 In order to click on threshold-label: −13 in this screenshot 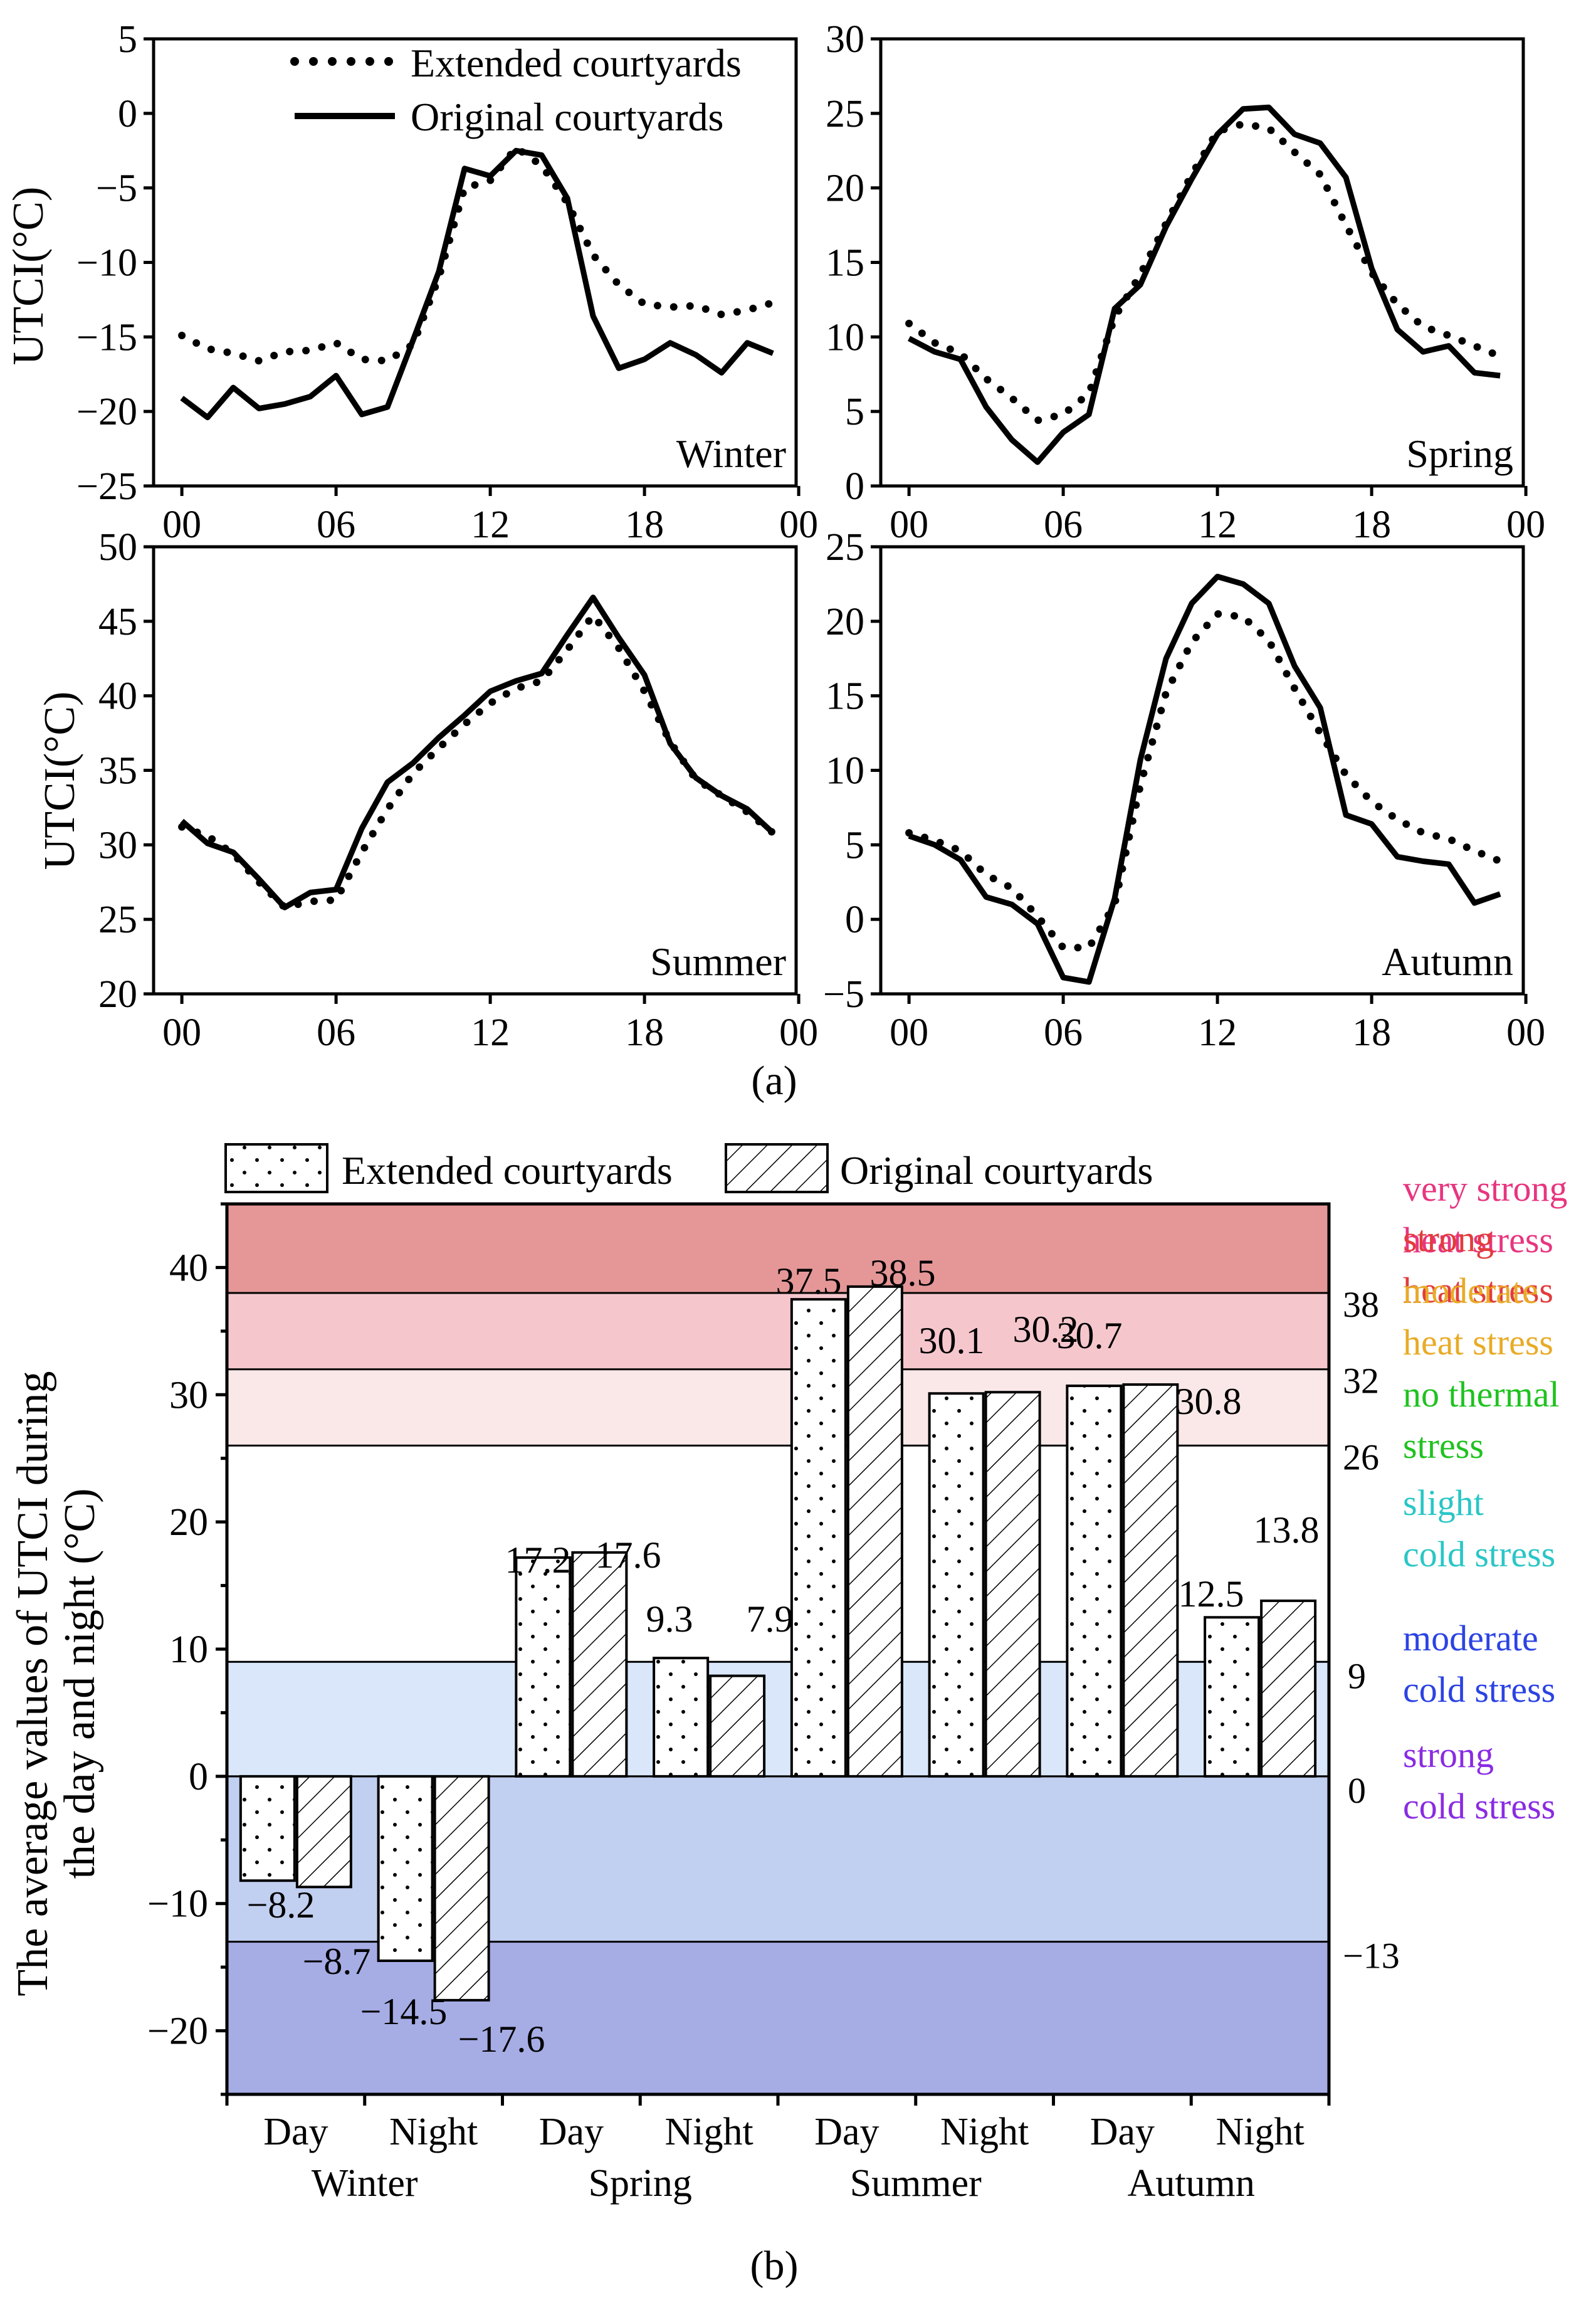, I will do `click(1372, 1956)`.